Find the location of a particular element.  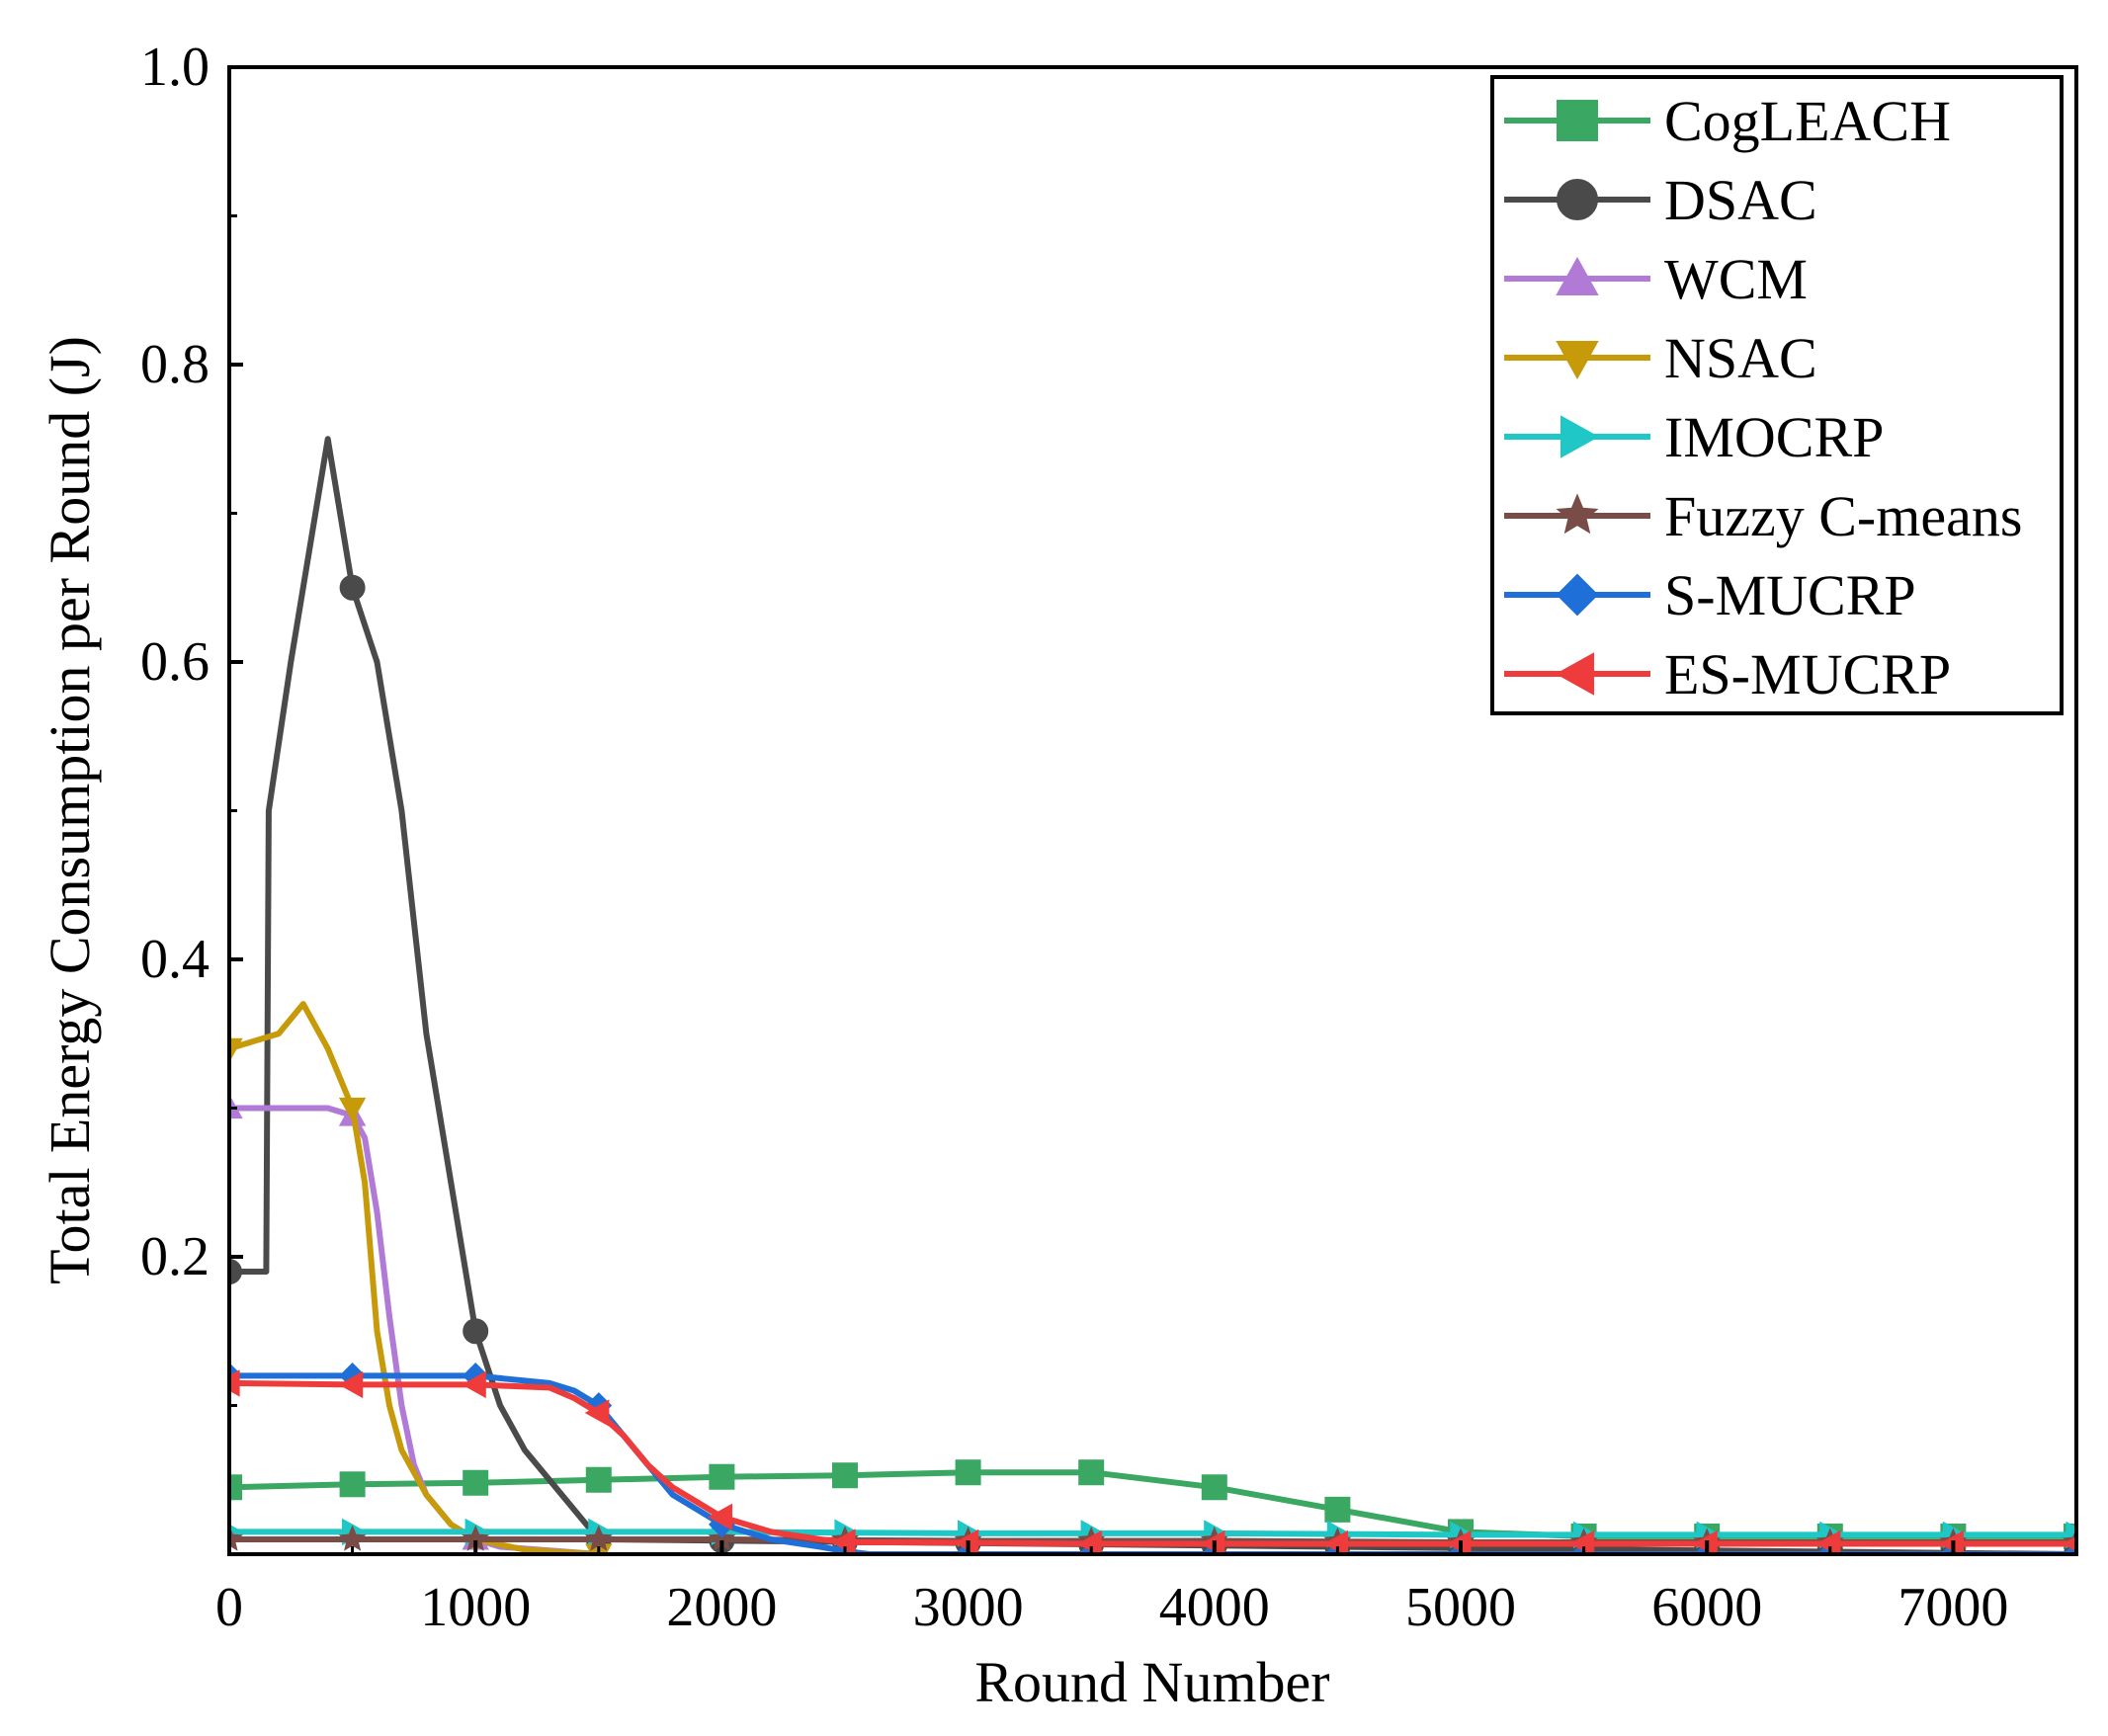

y-tick-label: 0.8 is located at coordinates (175, 365).